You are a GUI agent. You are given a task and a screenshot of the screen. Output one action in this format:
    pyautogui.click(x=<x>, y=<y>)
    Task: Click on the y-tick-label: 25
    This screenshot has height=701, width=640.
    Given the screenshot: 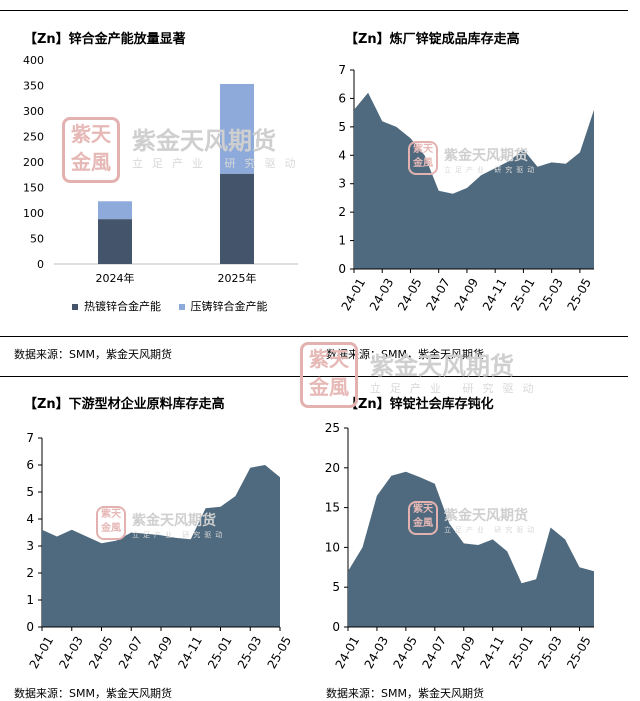 What is the action you would take?
    pyautogui.click(x=332, y=428)
    